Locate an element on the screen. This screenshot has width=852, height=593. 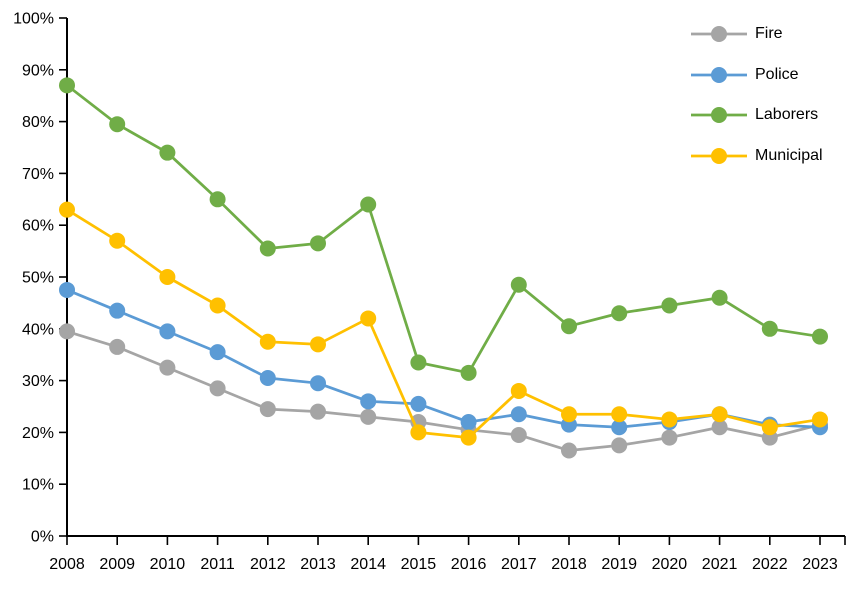
x-axis-label: 2015 is located at coordinates (419, 564).